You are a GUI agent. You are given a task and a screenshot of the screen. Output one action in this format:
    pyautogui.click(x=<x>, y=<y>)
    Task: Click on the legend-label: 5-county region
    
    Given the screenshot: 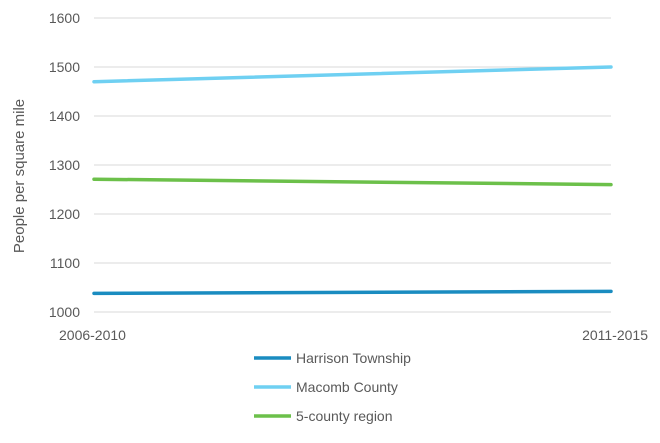 What is the action you would take?
    pyautogui.click(x=344, y=416)
    